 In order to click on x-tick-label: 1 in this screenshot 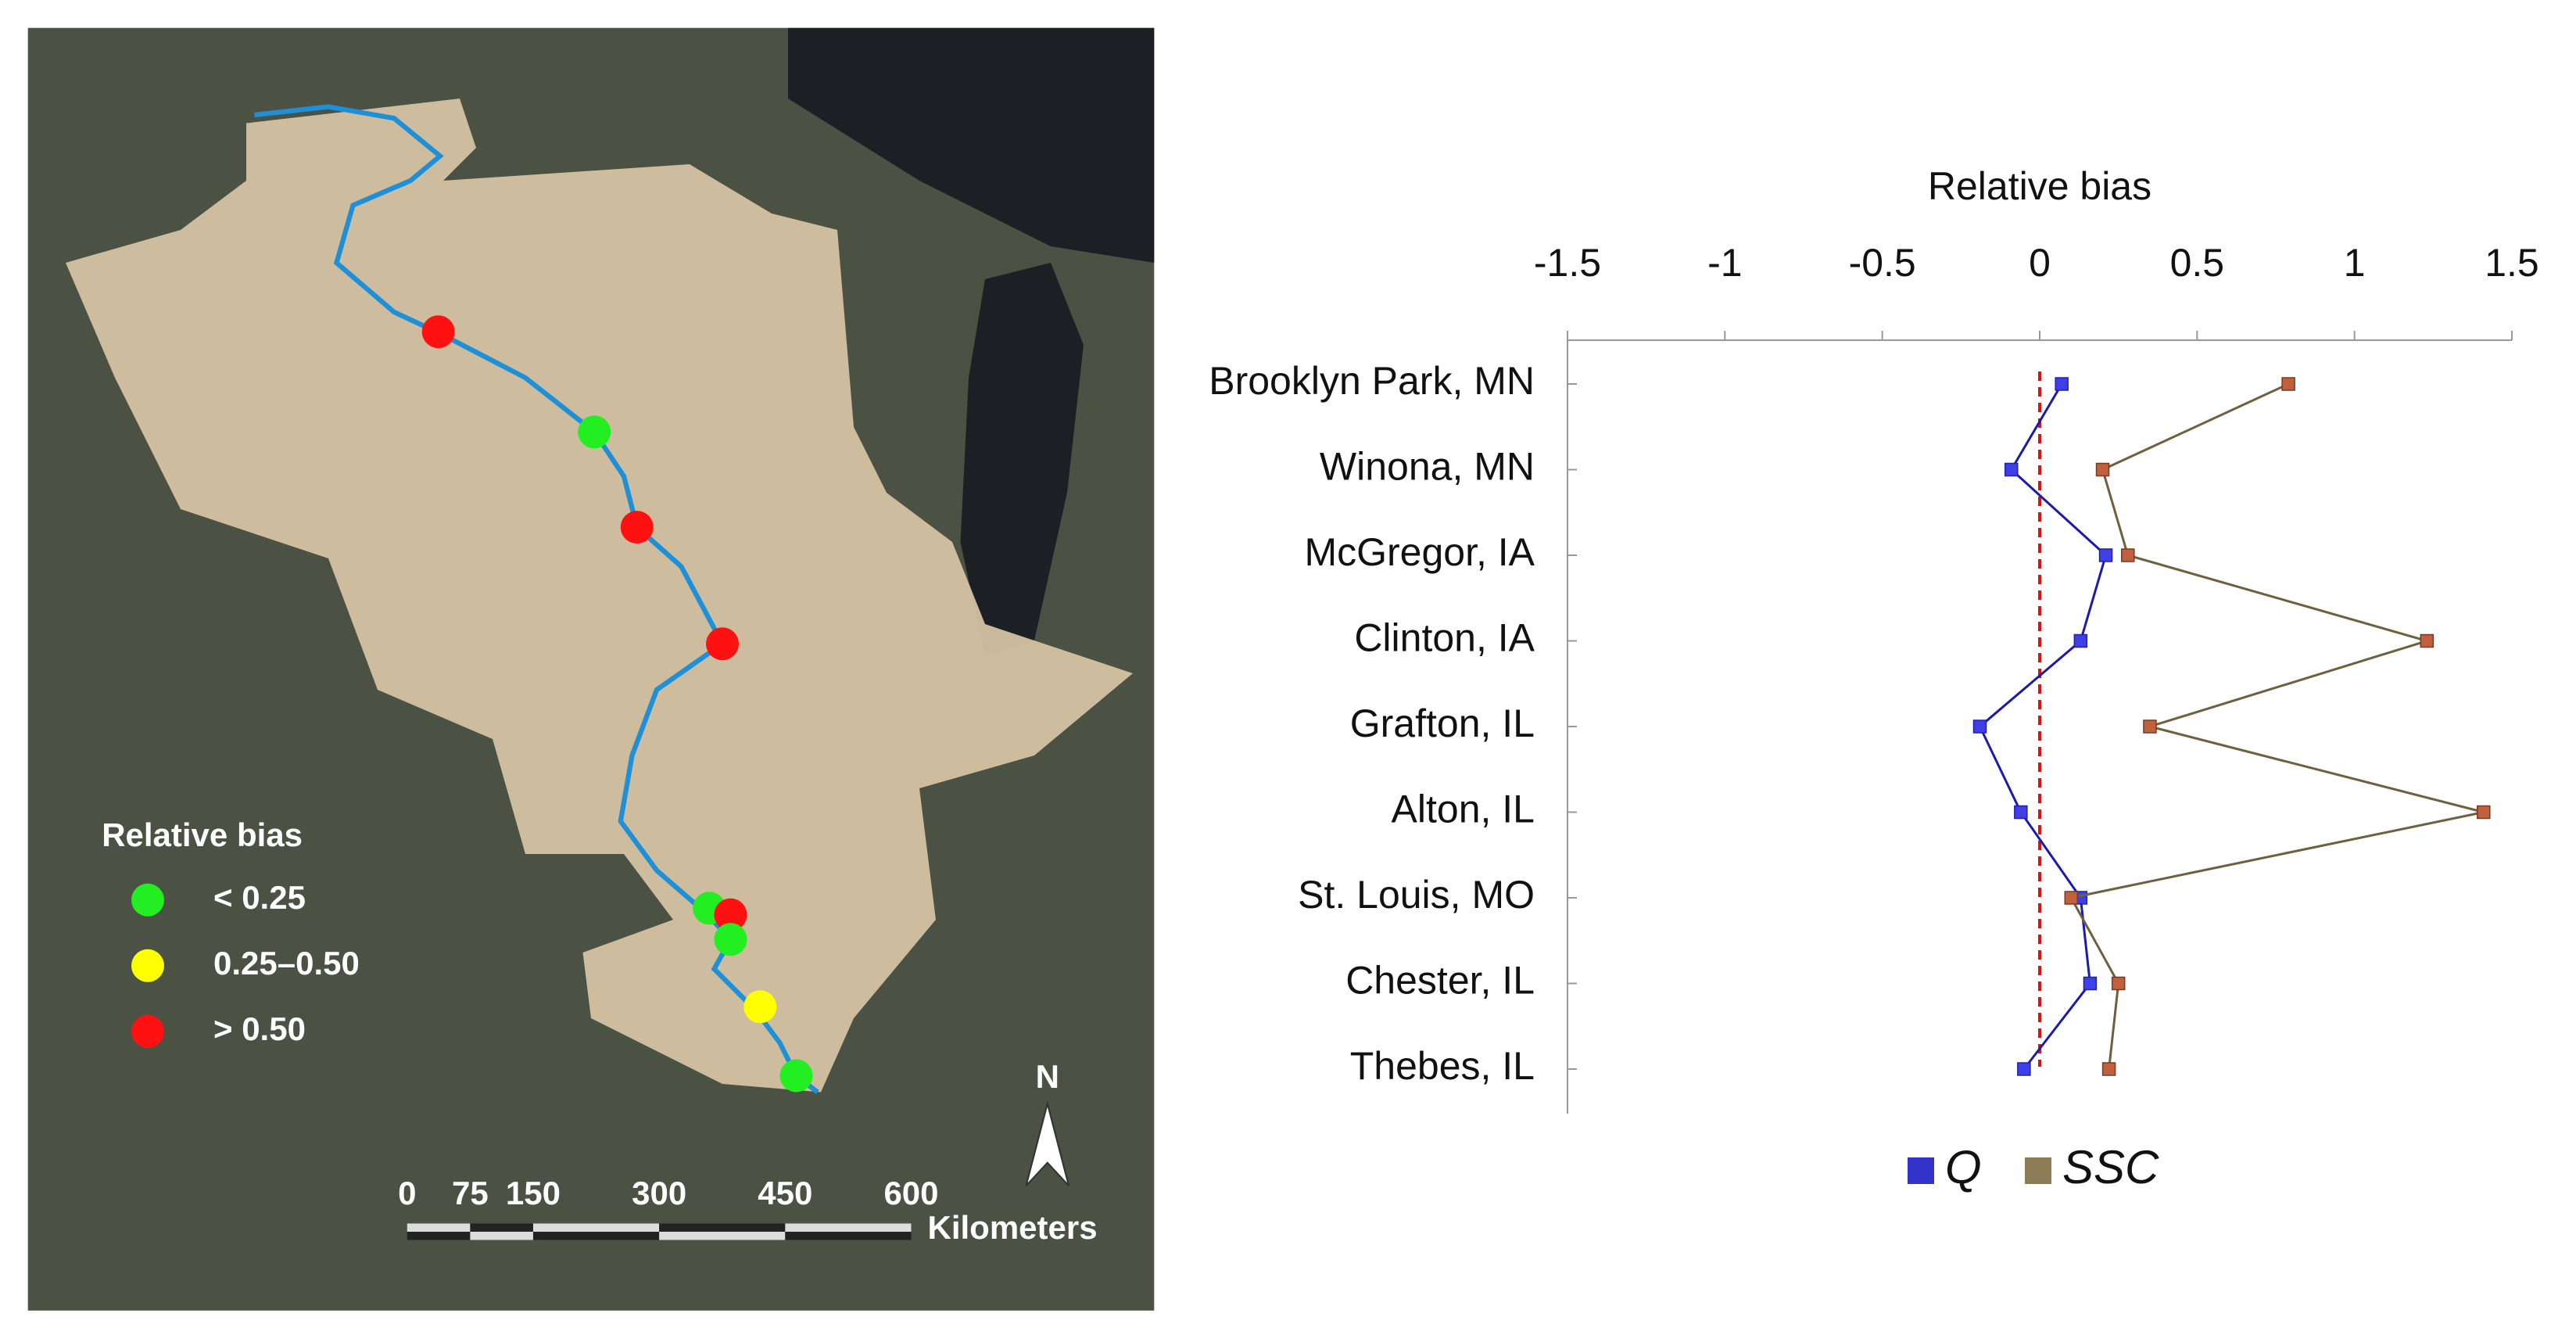, I will do `click(2355, 263)`.